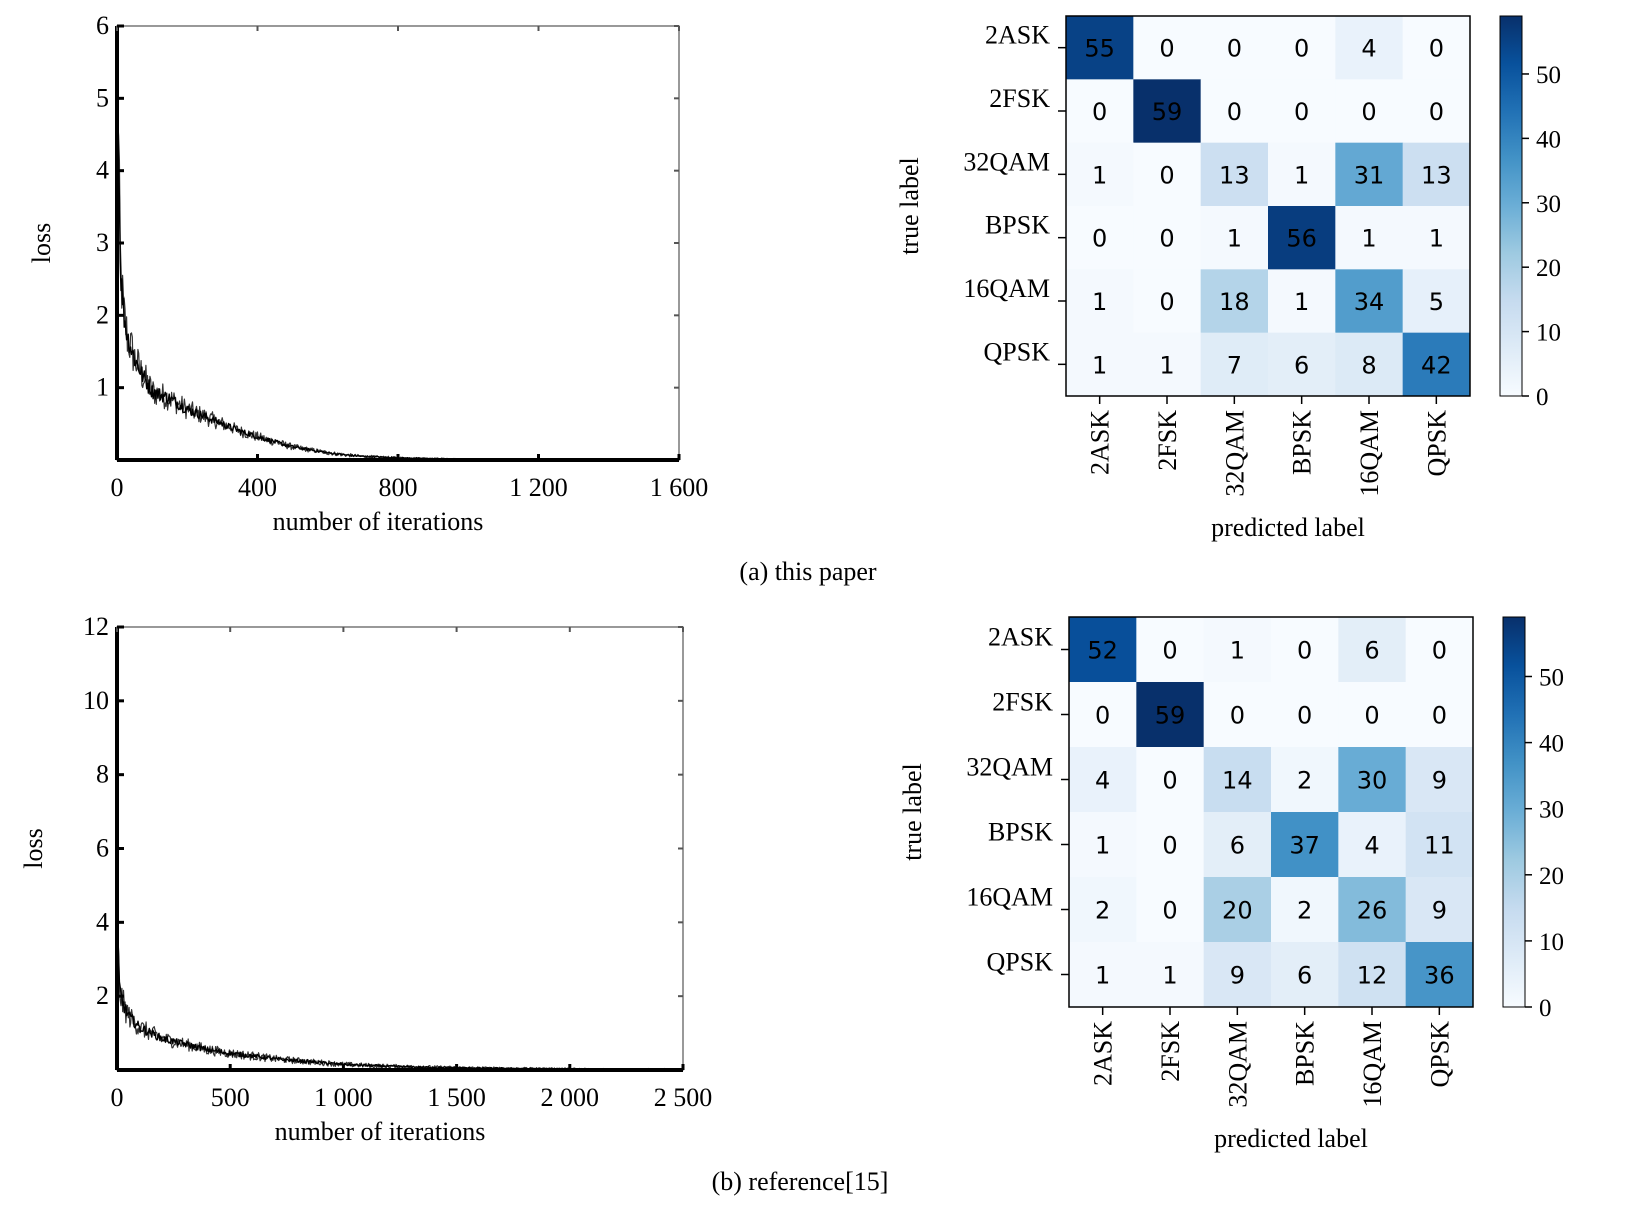  I want to click on cm-cell-value: 42, so click(1436, 365).